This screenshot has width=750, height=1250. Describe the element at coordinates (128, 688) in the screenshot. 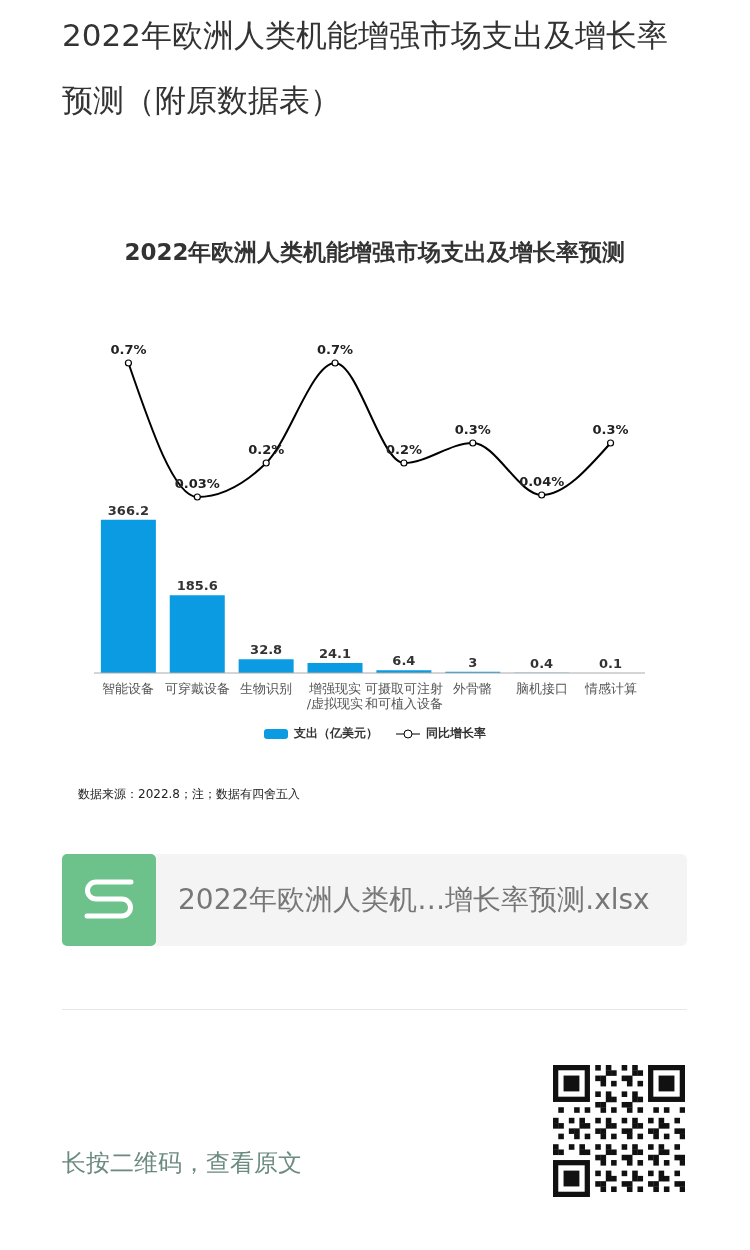

I see `x-tick-label: 智能设备` at that location.